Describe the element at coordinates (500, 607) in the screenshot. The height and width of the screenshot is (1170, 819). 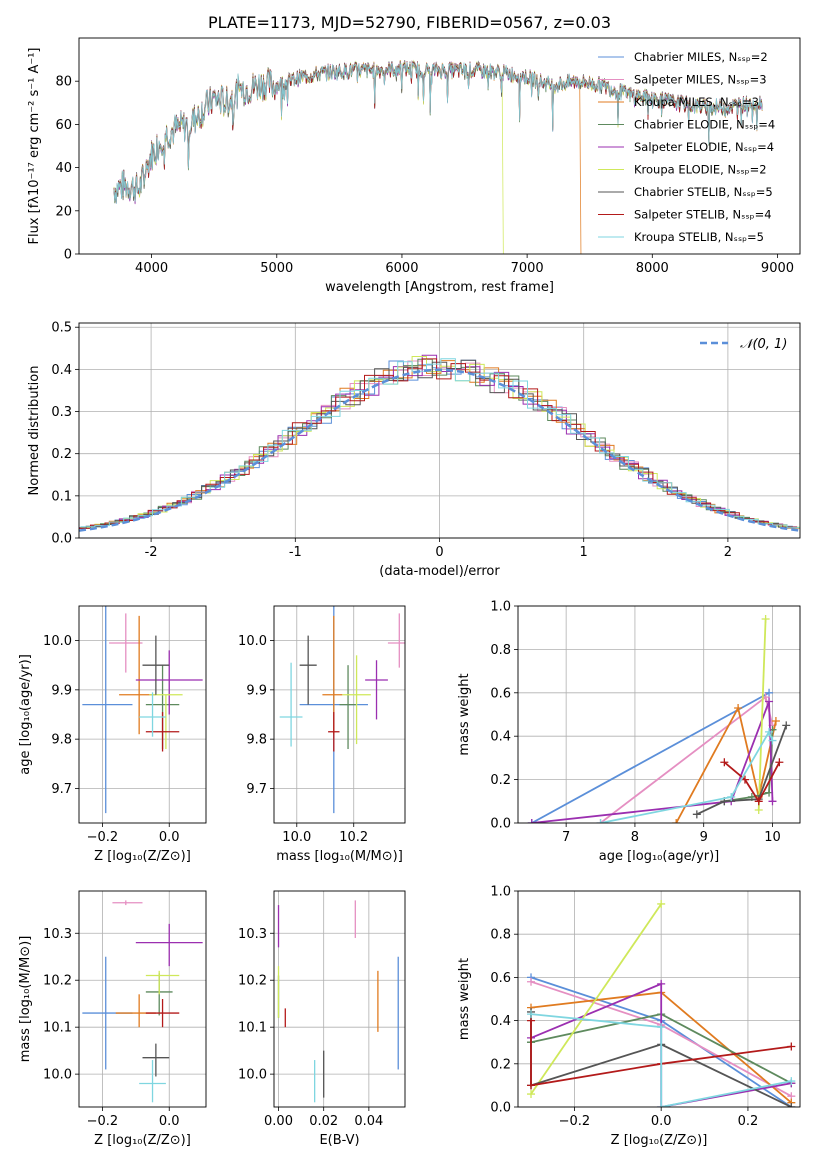
I see `y-tick-label: 1.0` at that location.